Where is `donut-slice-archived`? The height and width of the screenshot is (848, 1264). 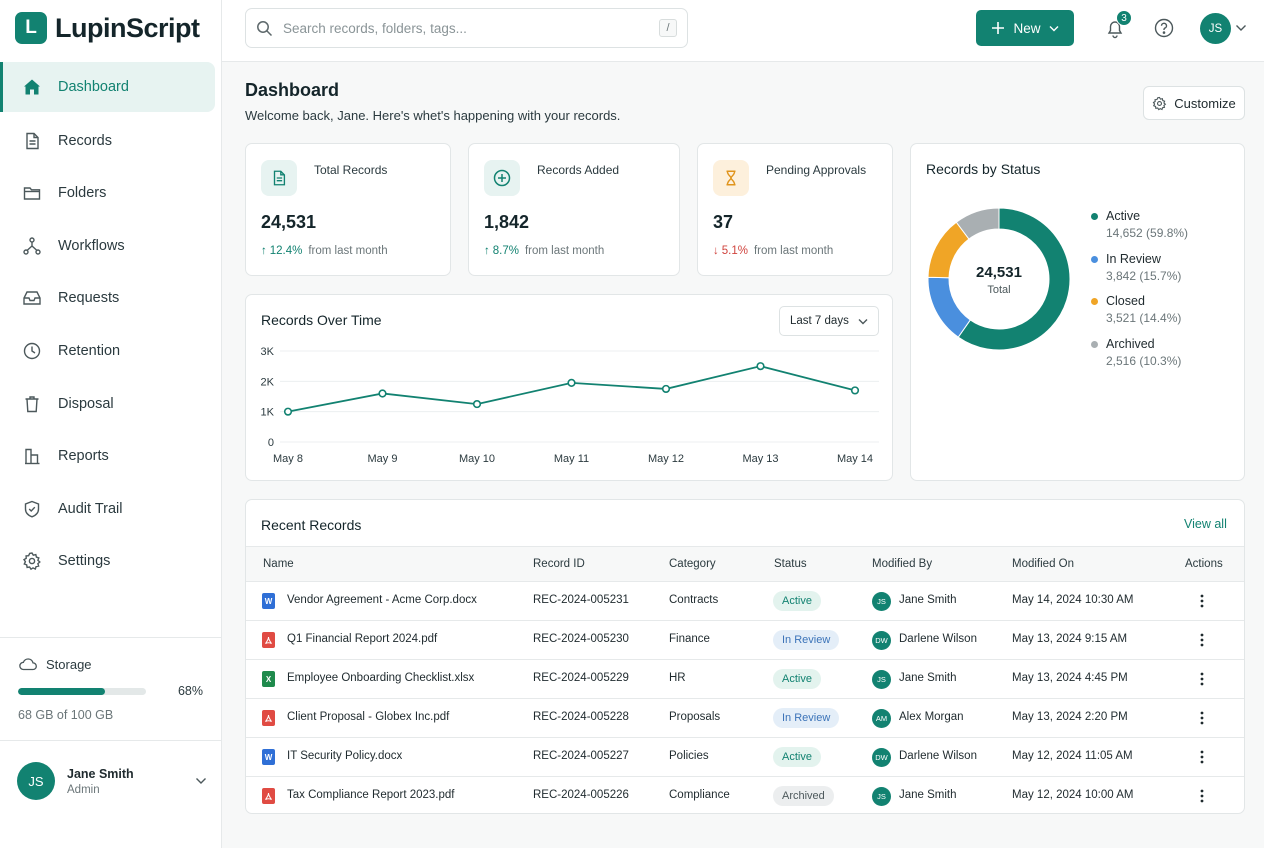
donut-slice-archived is located at coordinates (977, 223).